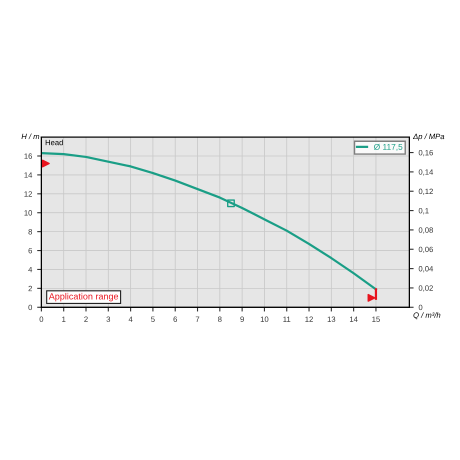  I want to click on annotation: Application range, so click(83, 297).